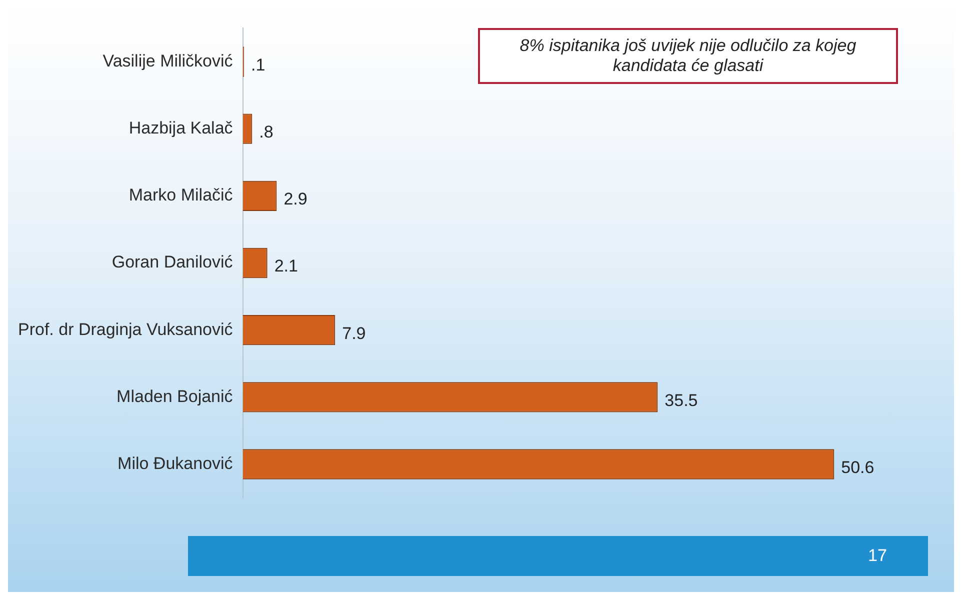 This screenshot has width=962, height=600. Describe the element at coordinates (286, 266) in the screenshot. I see `data-label: 2.1` at that location.